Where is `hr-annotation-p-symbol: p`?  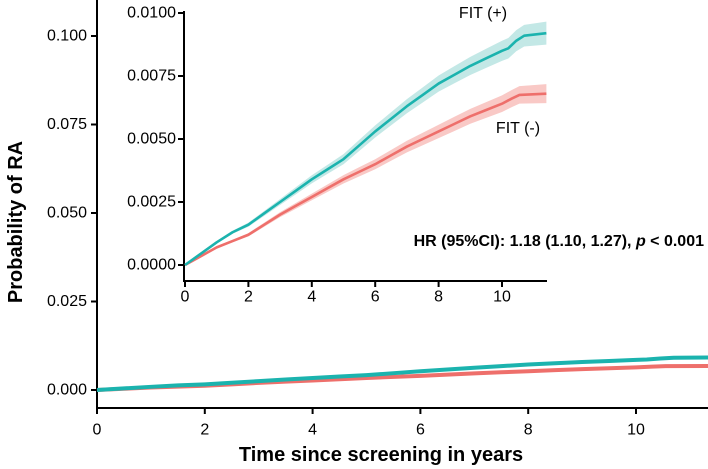 hr-annotation-p-symbol: p is located at coordinates (640, 241).